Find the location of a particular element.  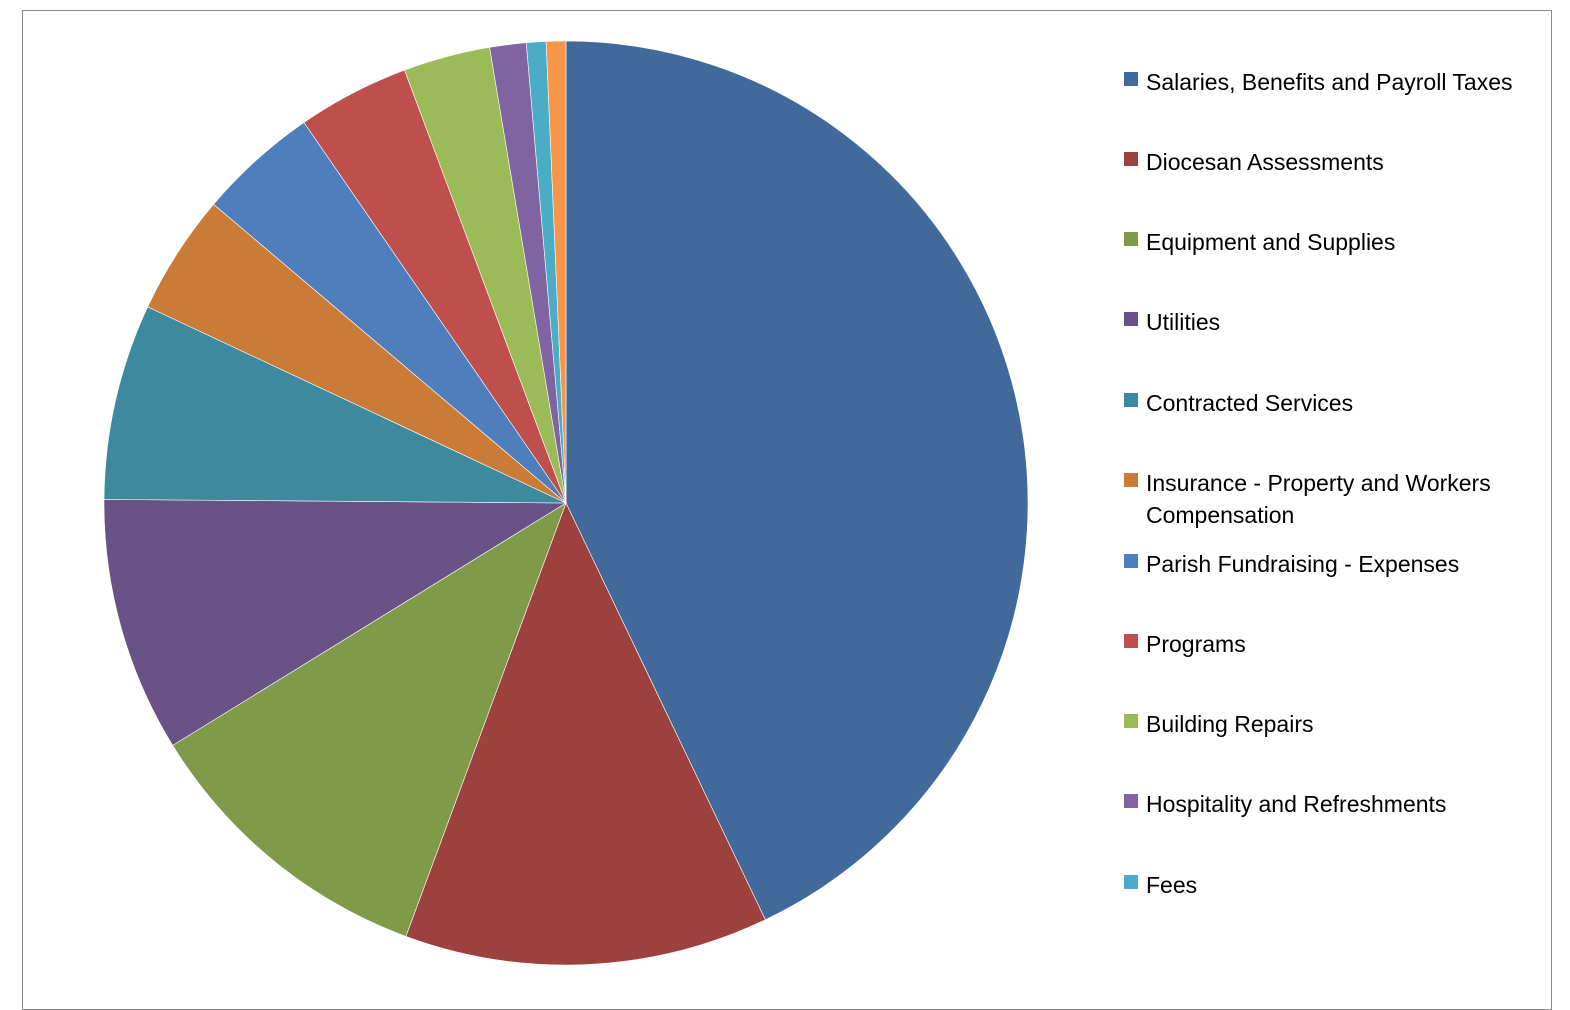

legend-label: Hospitality and Refreshments is located at coordinates (1296, 804).